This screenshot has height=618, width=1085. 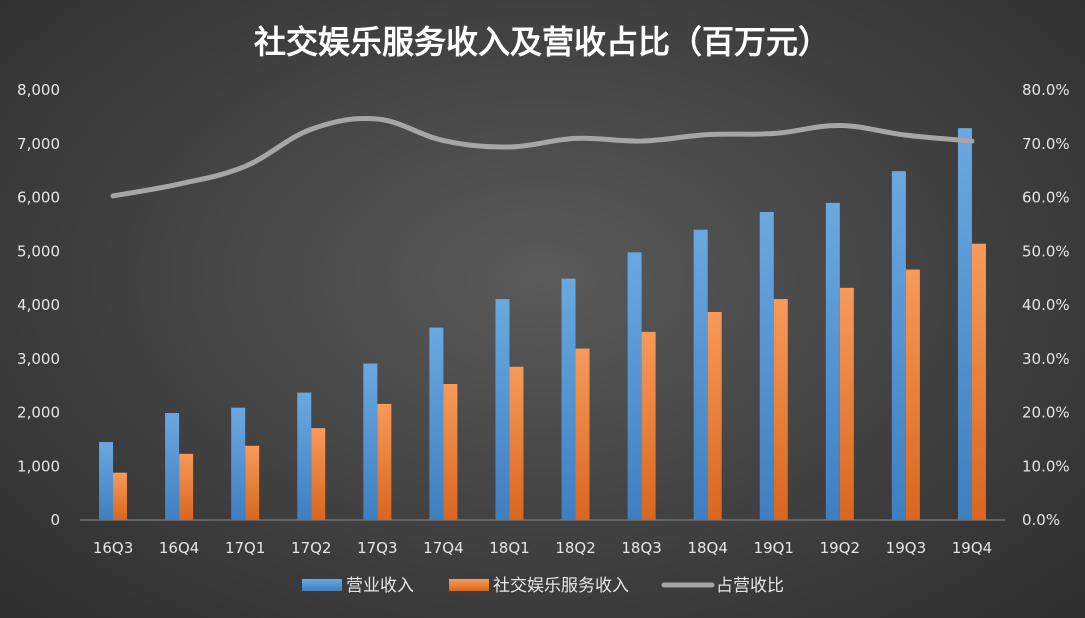 What do you see at coordinates (1046, 466) in the screenshot?
I see `right-tick-label: 10.0%` at bounding box center [1046, 466].